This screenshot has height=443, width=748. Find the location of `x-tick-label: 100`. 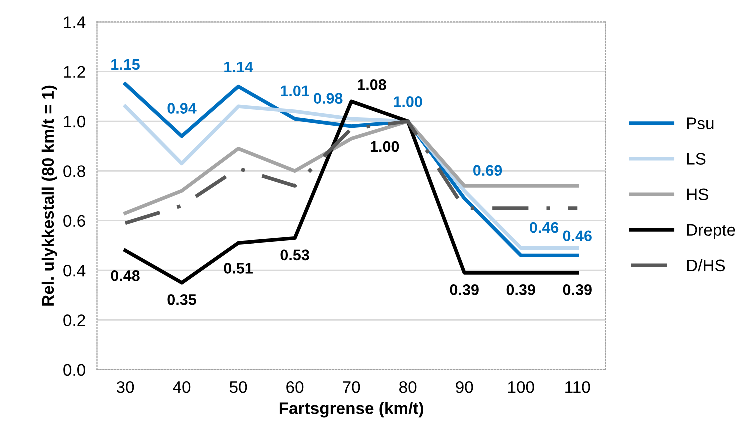

x-tick-label: 100 is located at coordinates (521, 387).